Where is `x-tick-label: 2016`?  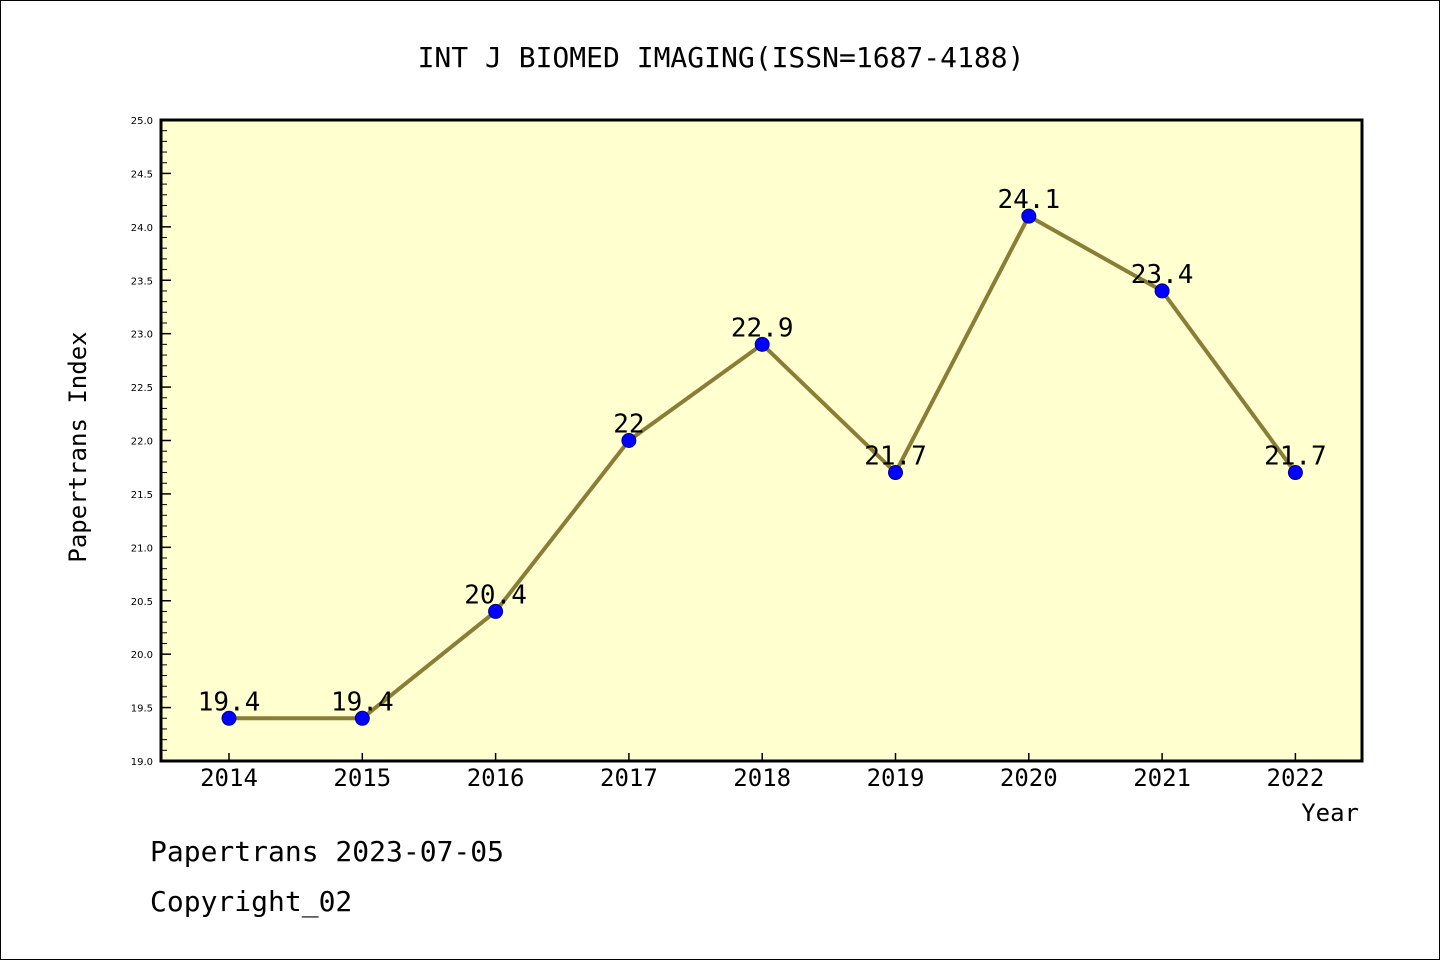 x-tick-label: 2016 is located at coordinates (496, 778).